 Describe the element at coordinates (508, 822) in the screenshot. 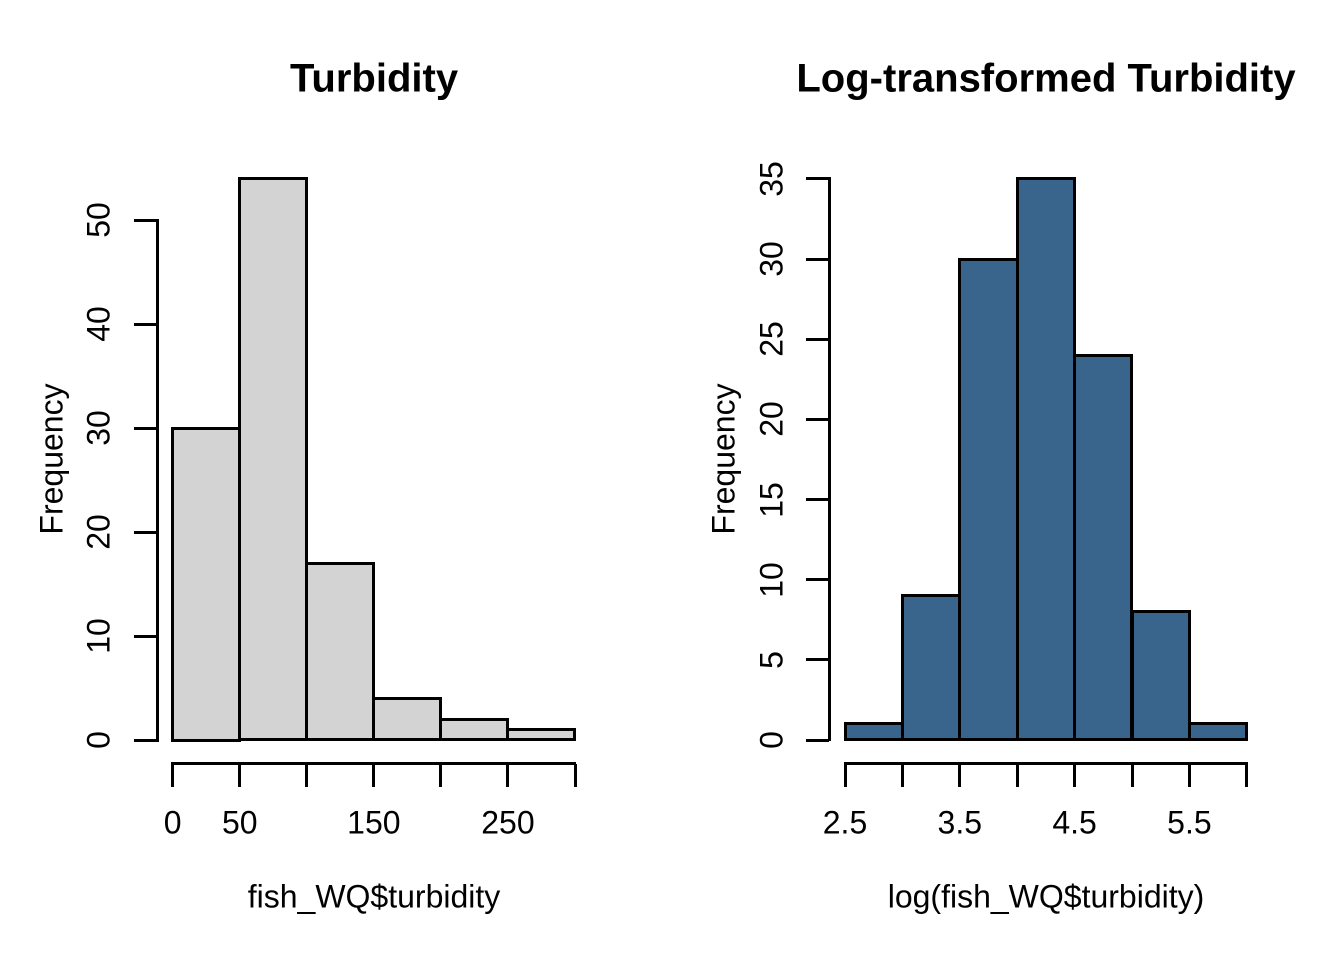

I see `x-tick-label: 250` at that location.